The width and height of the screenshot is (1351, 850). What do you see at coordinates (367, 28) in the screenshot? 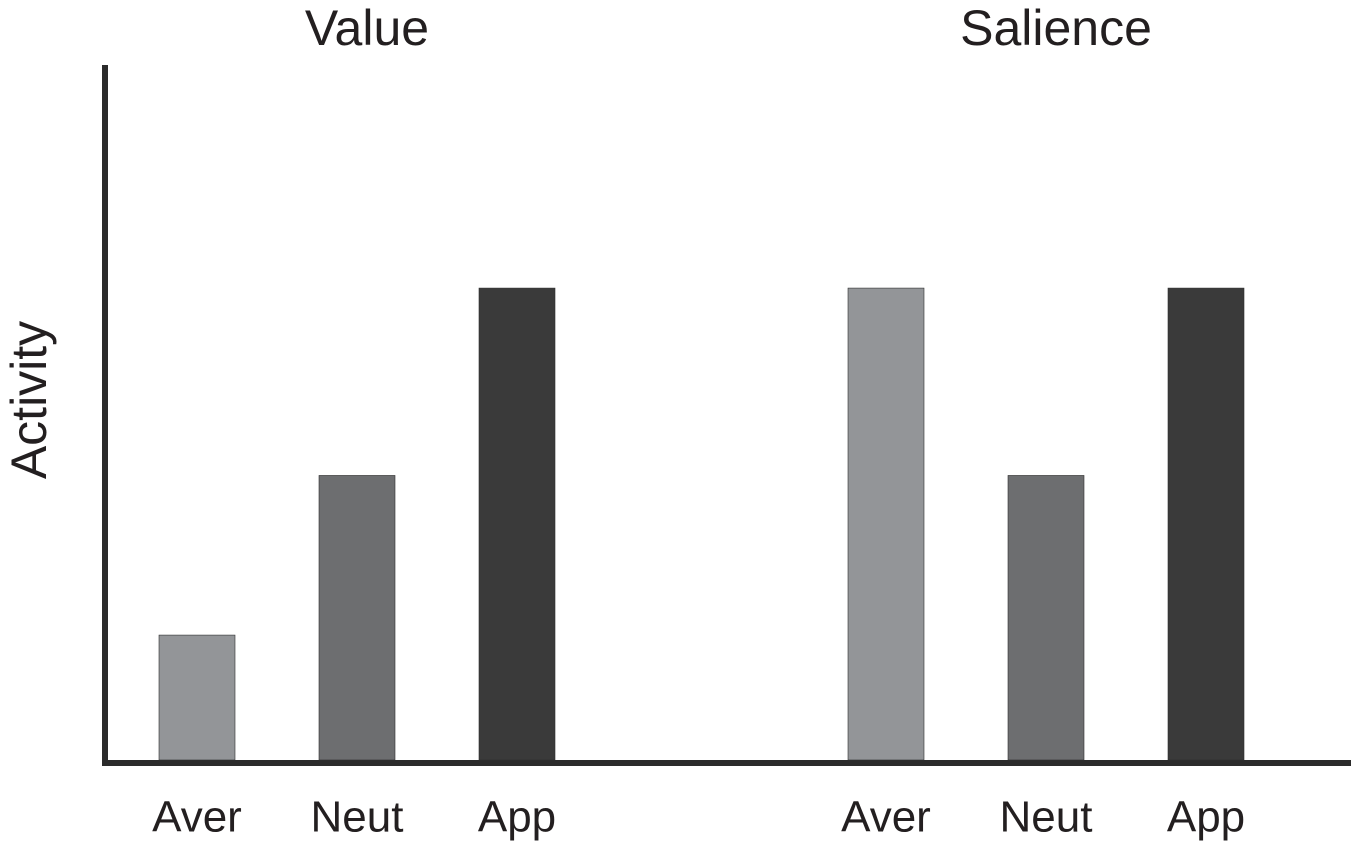
I see `chart-title: Value` at bounding box center [367, 28].